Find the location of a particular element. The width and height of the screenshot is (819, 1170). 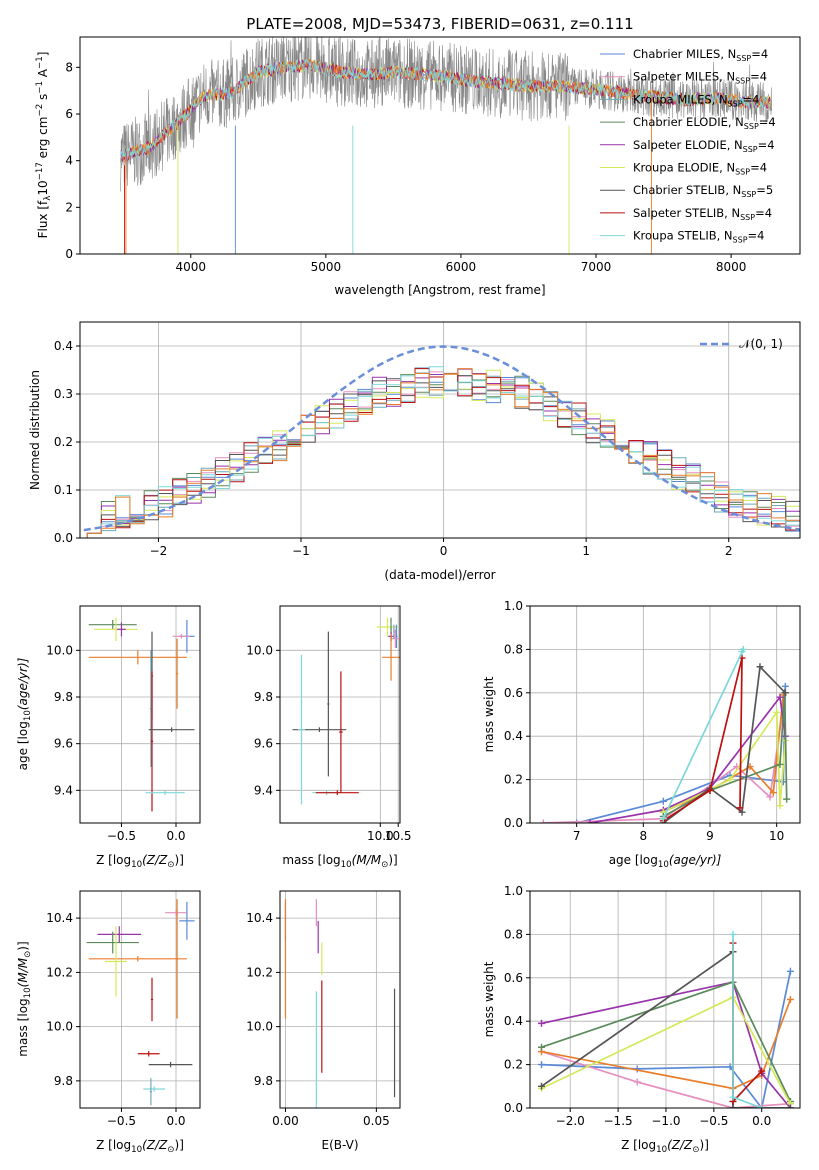

y-tick-label: 10.4 is located at coordinates (59, 918).